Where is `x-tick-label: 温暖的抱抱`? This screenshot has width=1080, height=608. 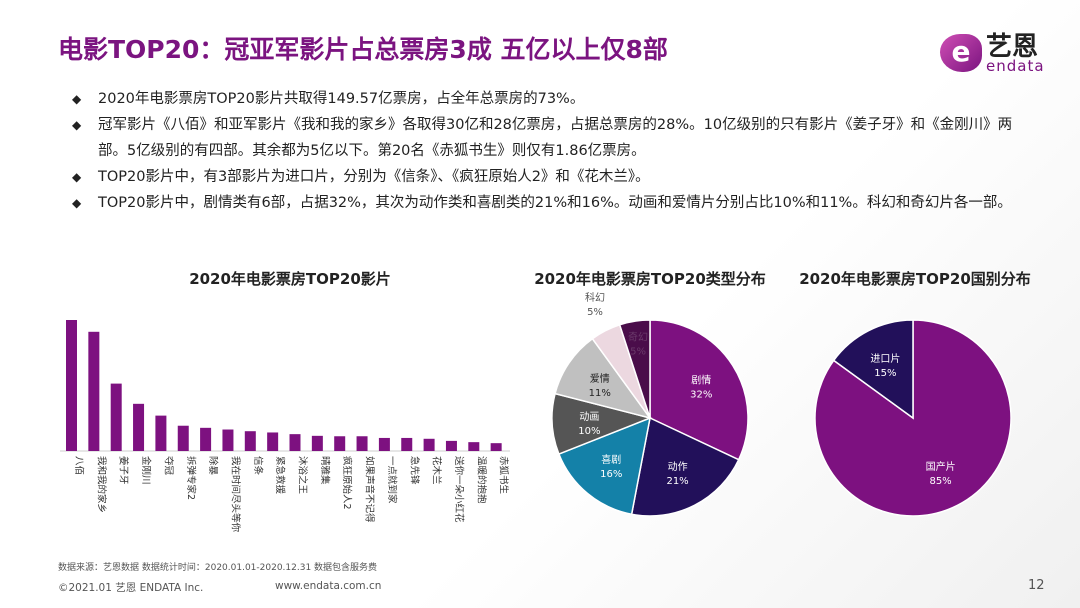 x-tick-label: 温暖的抱抱 is located at coordinates (481, 480).